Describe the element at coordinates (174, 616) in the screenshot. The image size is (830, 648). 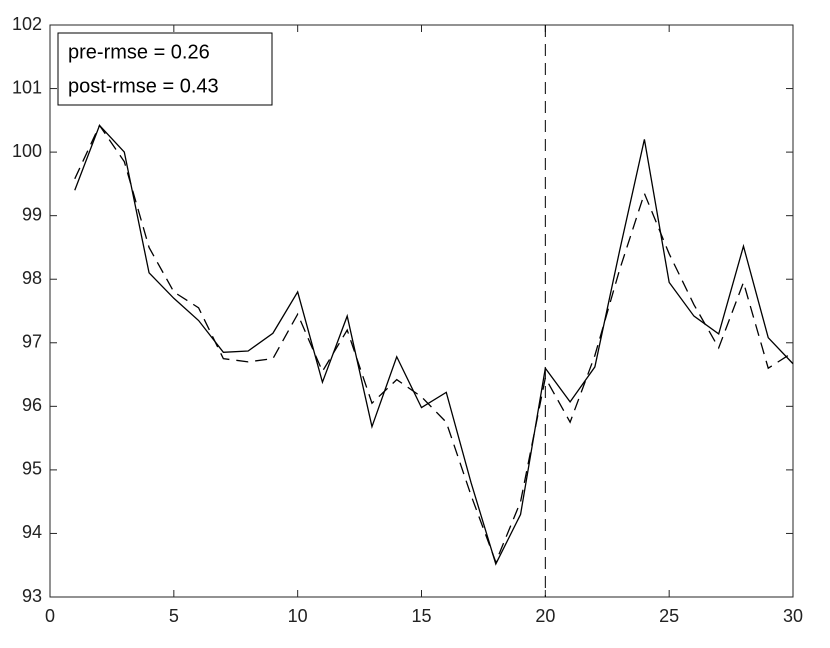
I see `x-tick-label: 5` at that location.